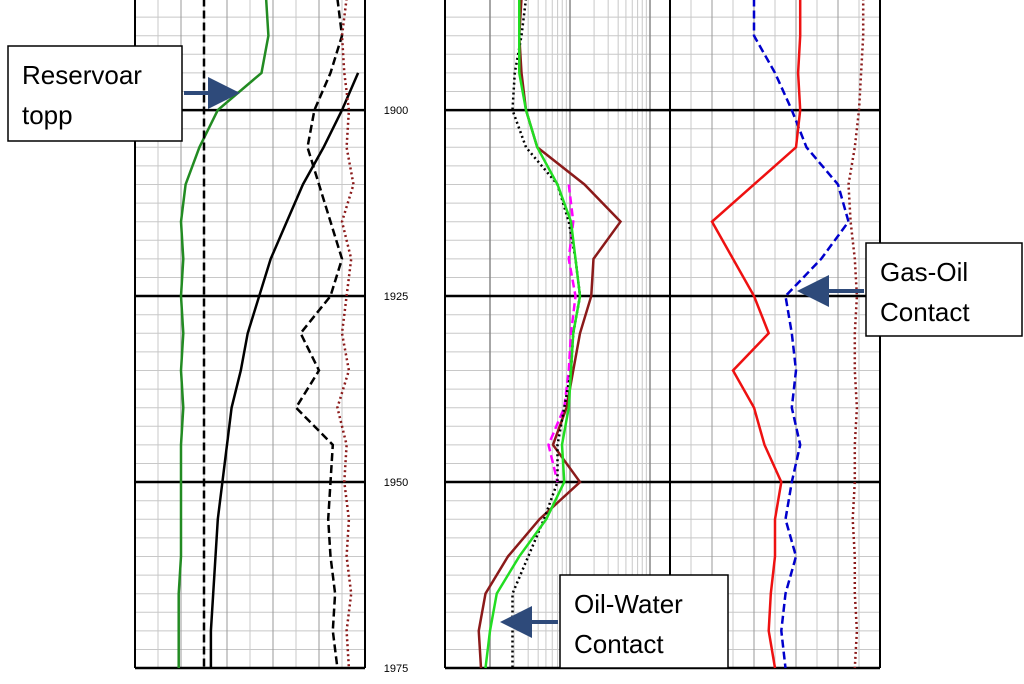  I want to click on depth-label: 1925, so click(396, 297).